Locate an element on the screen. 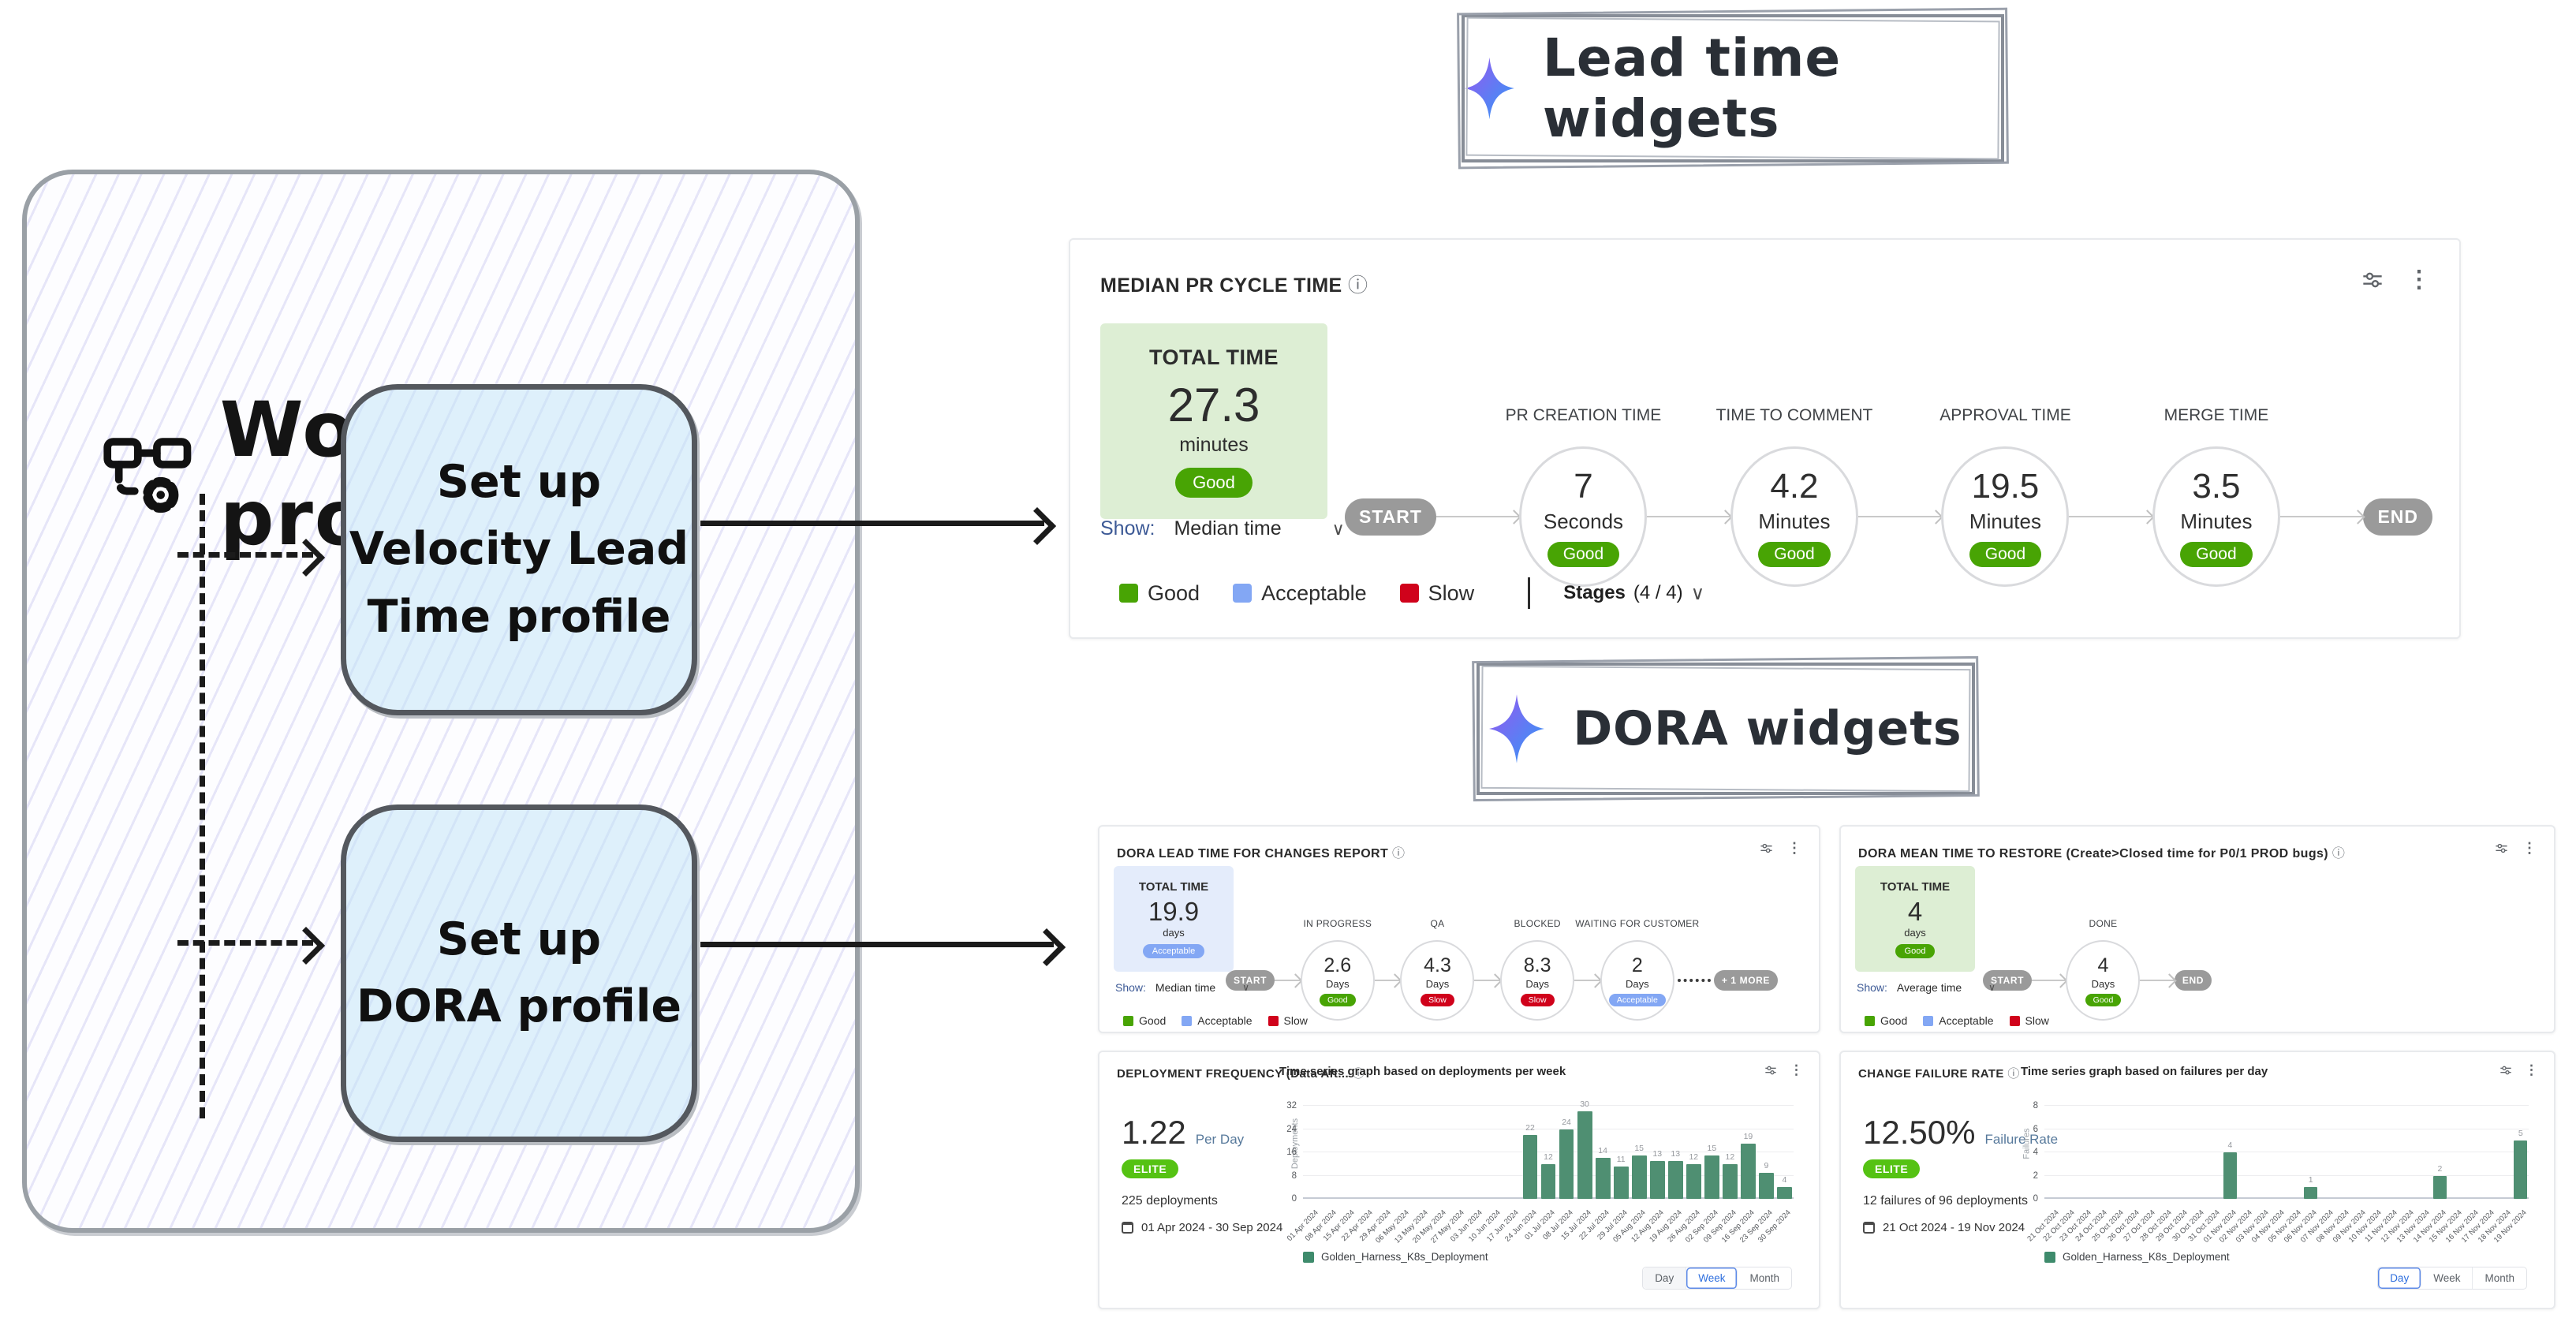 The height and width of the screenshot is (1329, 2576). divider is located at coordinates (1529, 593).